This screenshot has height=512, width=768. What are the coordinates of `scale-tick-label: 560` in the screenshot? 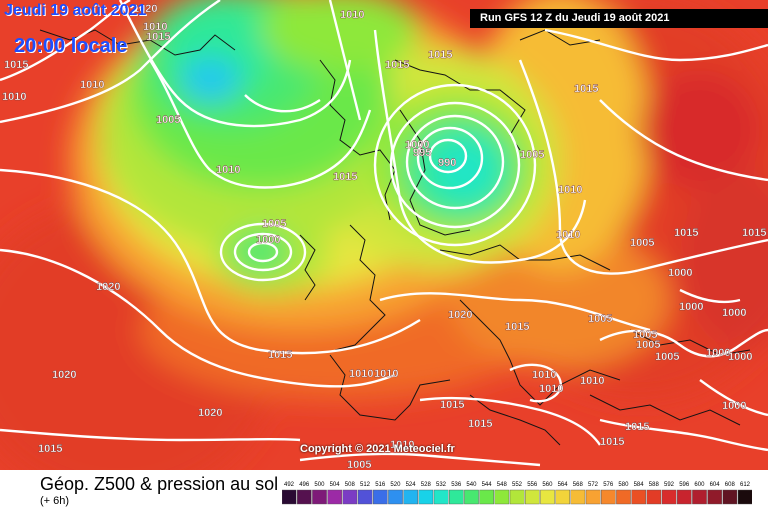 It's located at (547, 485).